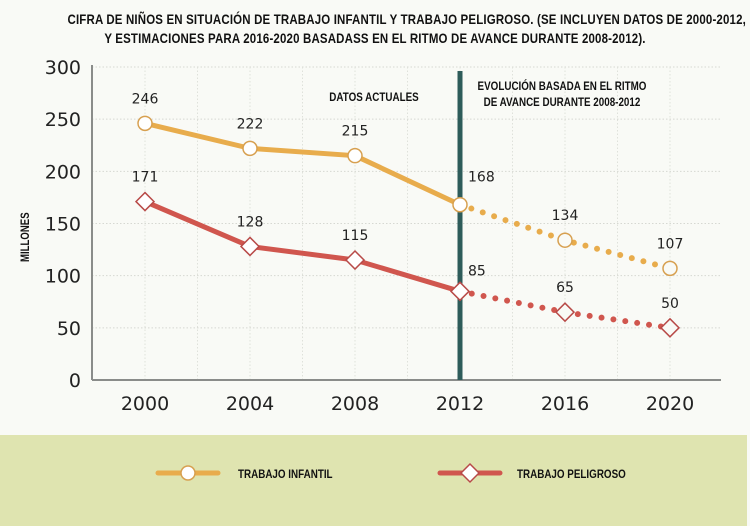 The width and height of the screenshot is (750, 526). Describe the element at coordinates (481, 178) in the screenshot. I see `data-label-trabajo-infantil: 168` at that location.